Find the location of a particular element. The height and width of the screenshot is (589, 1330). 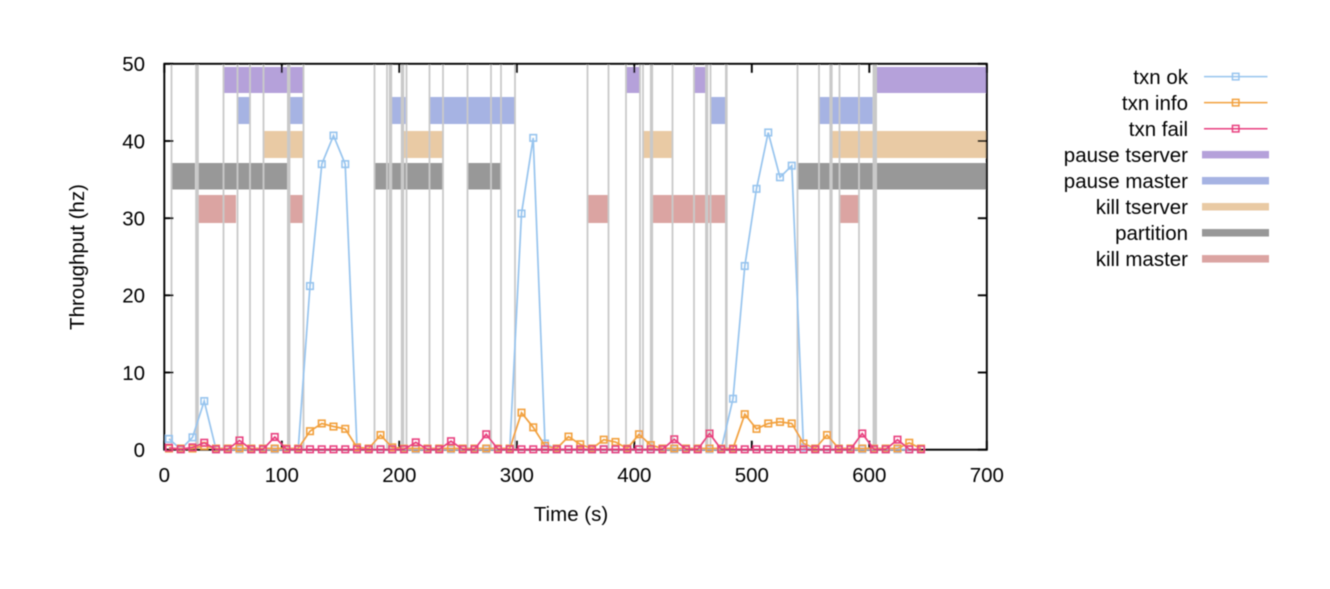

svg-text: Time (s) is located at coordinates (571, 514).